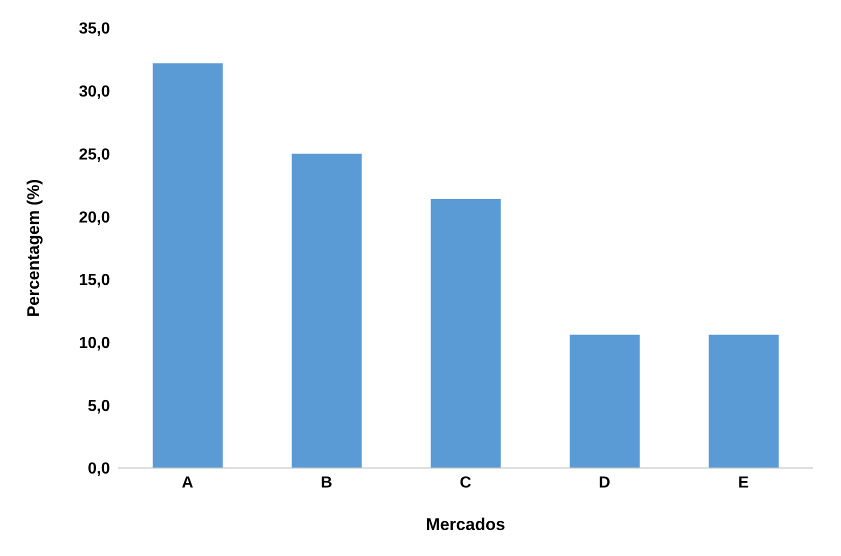 The width and height of the screenshot is (841, 556). Describe the element at coordinates (326, 483) in the screenshot. I see `x-tick-label: B` at that location.